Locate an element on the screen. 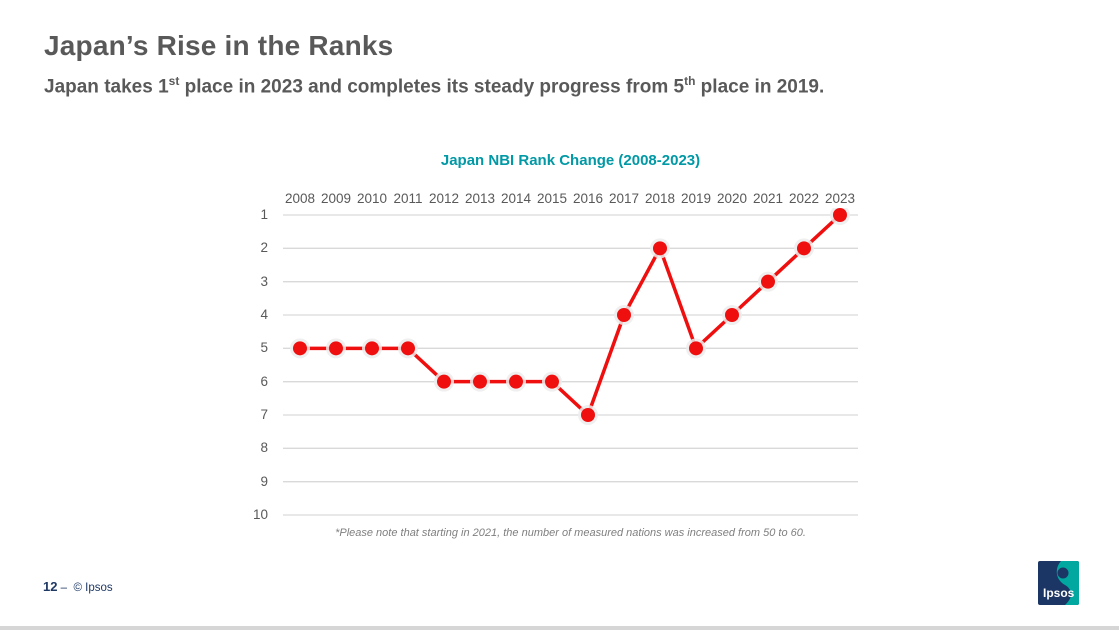 Image resolution: width=1119 pixels, height=630 pixels. data-point-2015 is located at coordinates (552, 381).